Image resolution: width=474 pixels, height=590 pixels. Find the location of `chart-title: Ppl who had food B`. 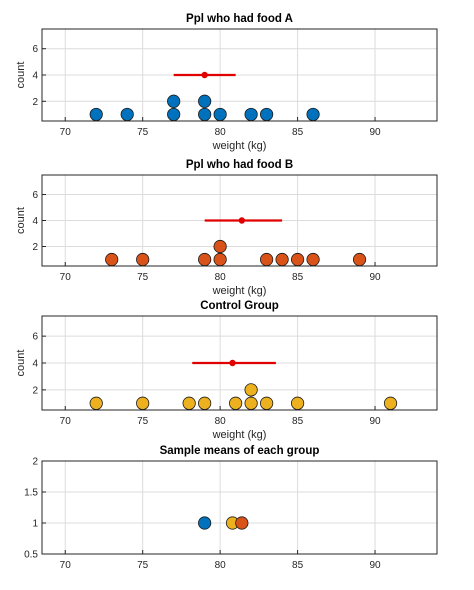

chart-title: Ppl who had food B is located at coordinates (239, 165).